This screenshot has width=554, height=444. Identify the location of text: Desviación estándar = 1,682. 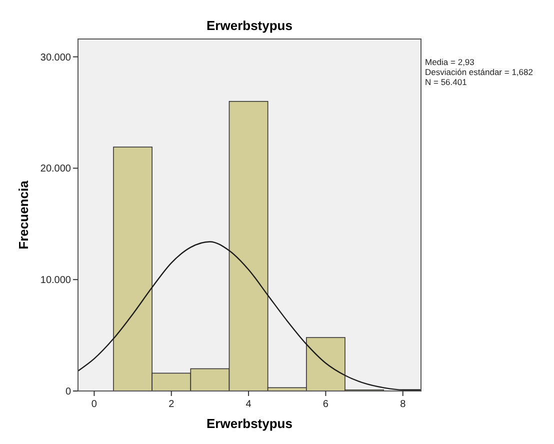
(479, 72).